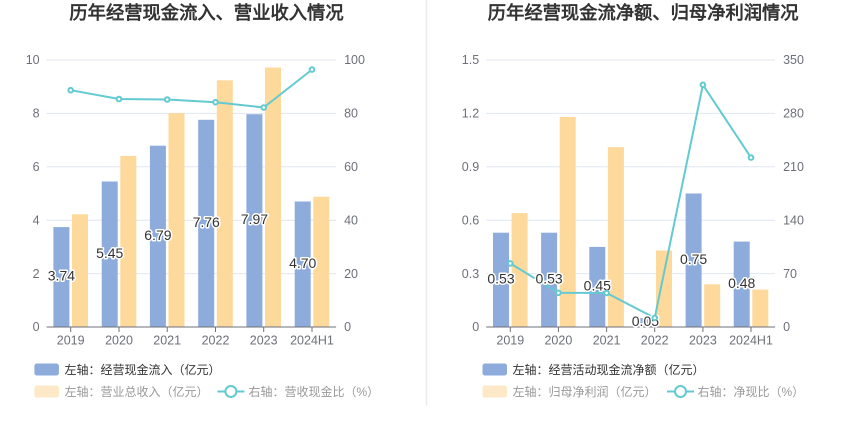 The width and height of the screenshot is (850, 437). What do you see at coordinates (36, 274) in the screenshot?
I see `svg-text: 2` at bounding box center [36, 274].